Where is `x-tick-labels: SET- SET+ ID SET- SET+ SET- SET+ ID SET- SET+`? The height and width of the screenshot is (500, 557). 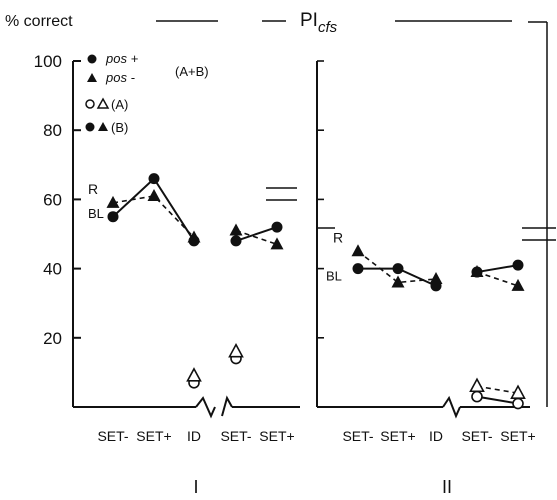 x-tick-labels: SET- SET+ ID SET- SET+ SET- SET+ ID SET- SET+ is located at coordinates (316, 436).